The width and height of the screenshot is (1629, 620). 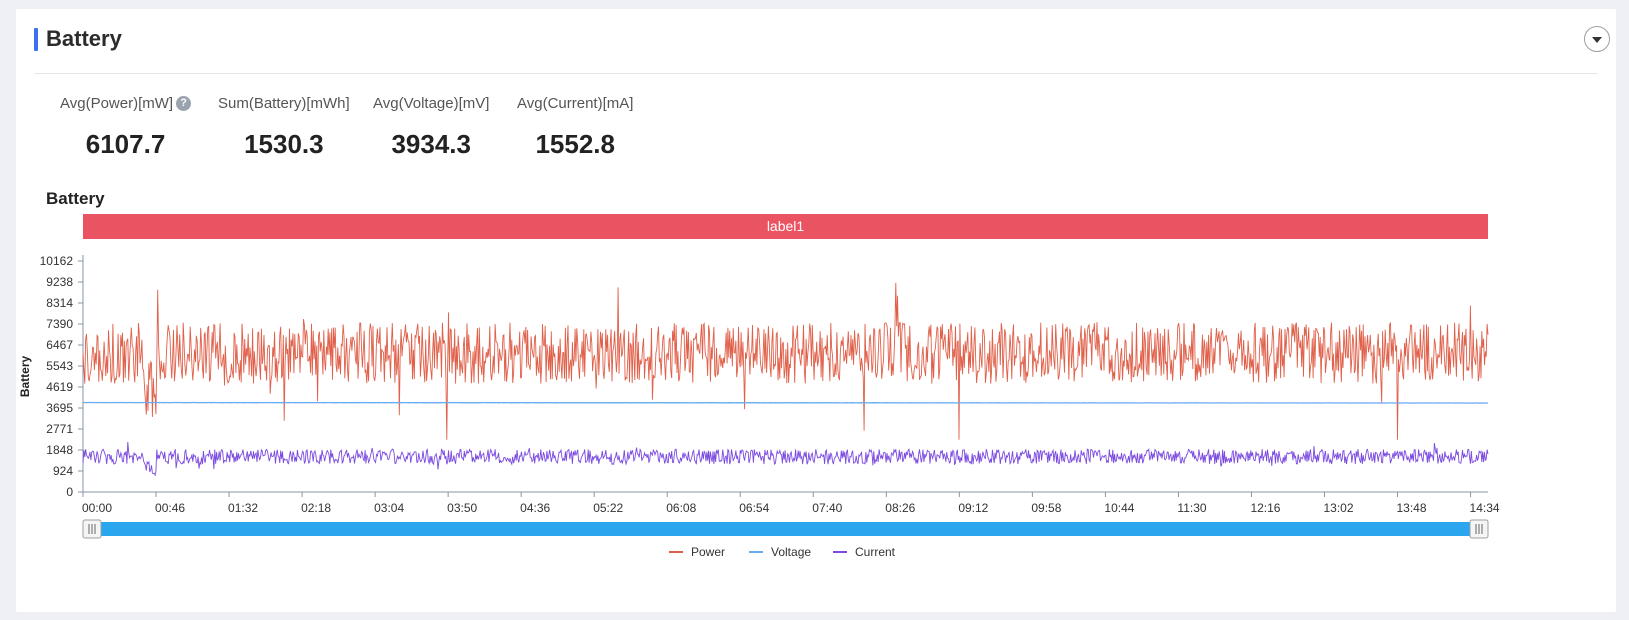 What do you see at coordinates (84, 38) in the screenshot?
I see `panel-title: Battery` at bounding box center [84, 38].